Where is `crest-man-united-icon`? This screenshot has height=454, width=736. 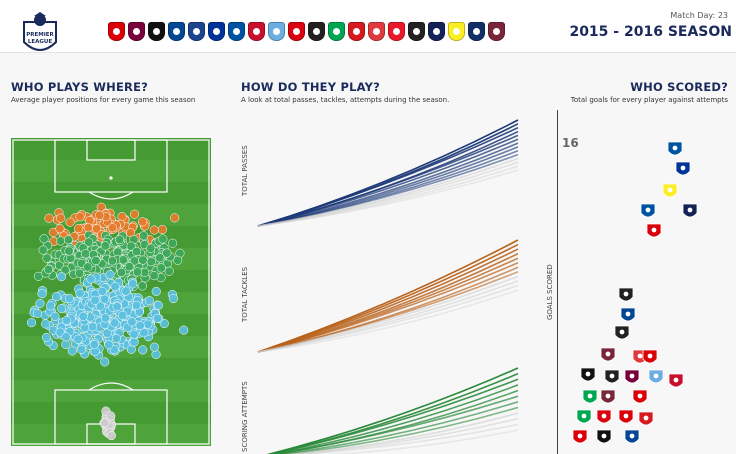
crest-man-united-icon is located at coordinates (296, 31).